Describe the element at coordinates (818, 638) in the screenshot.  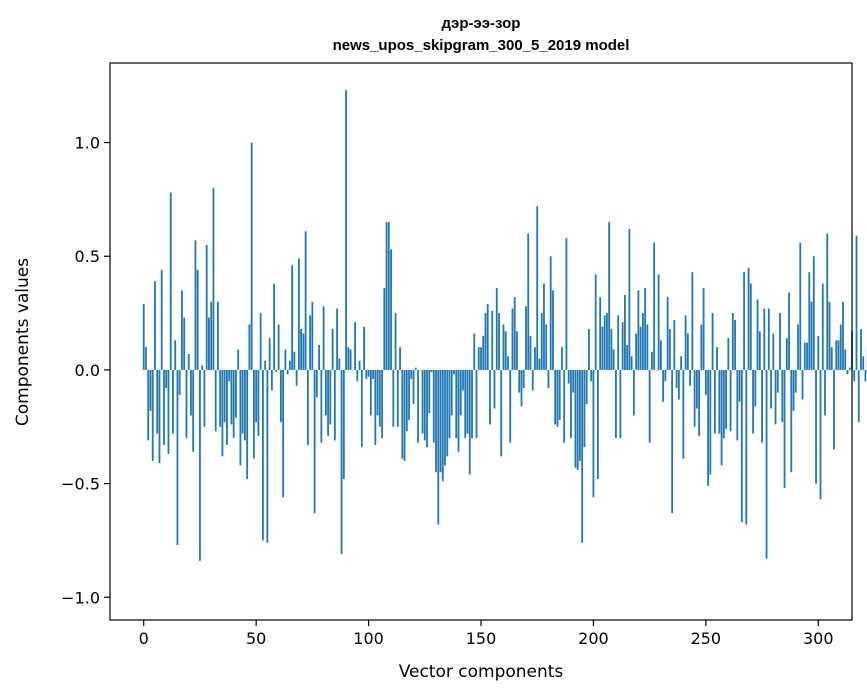
I see `x-tick-label: 300` at that location.